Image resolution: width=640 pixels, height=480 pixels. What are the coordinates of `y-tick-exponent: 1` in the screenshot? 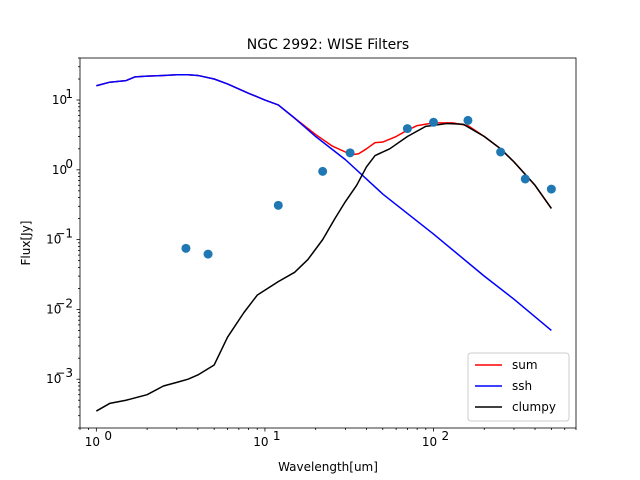 It's located at (69, 94).